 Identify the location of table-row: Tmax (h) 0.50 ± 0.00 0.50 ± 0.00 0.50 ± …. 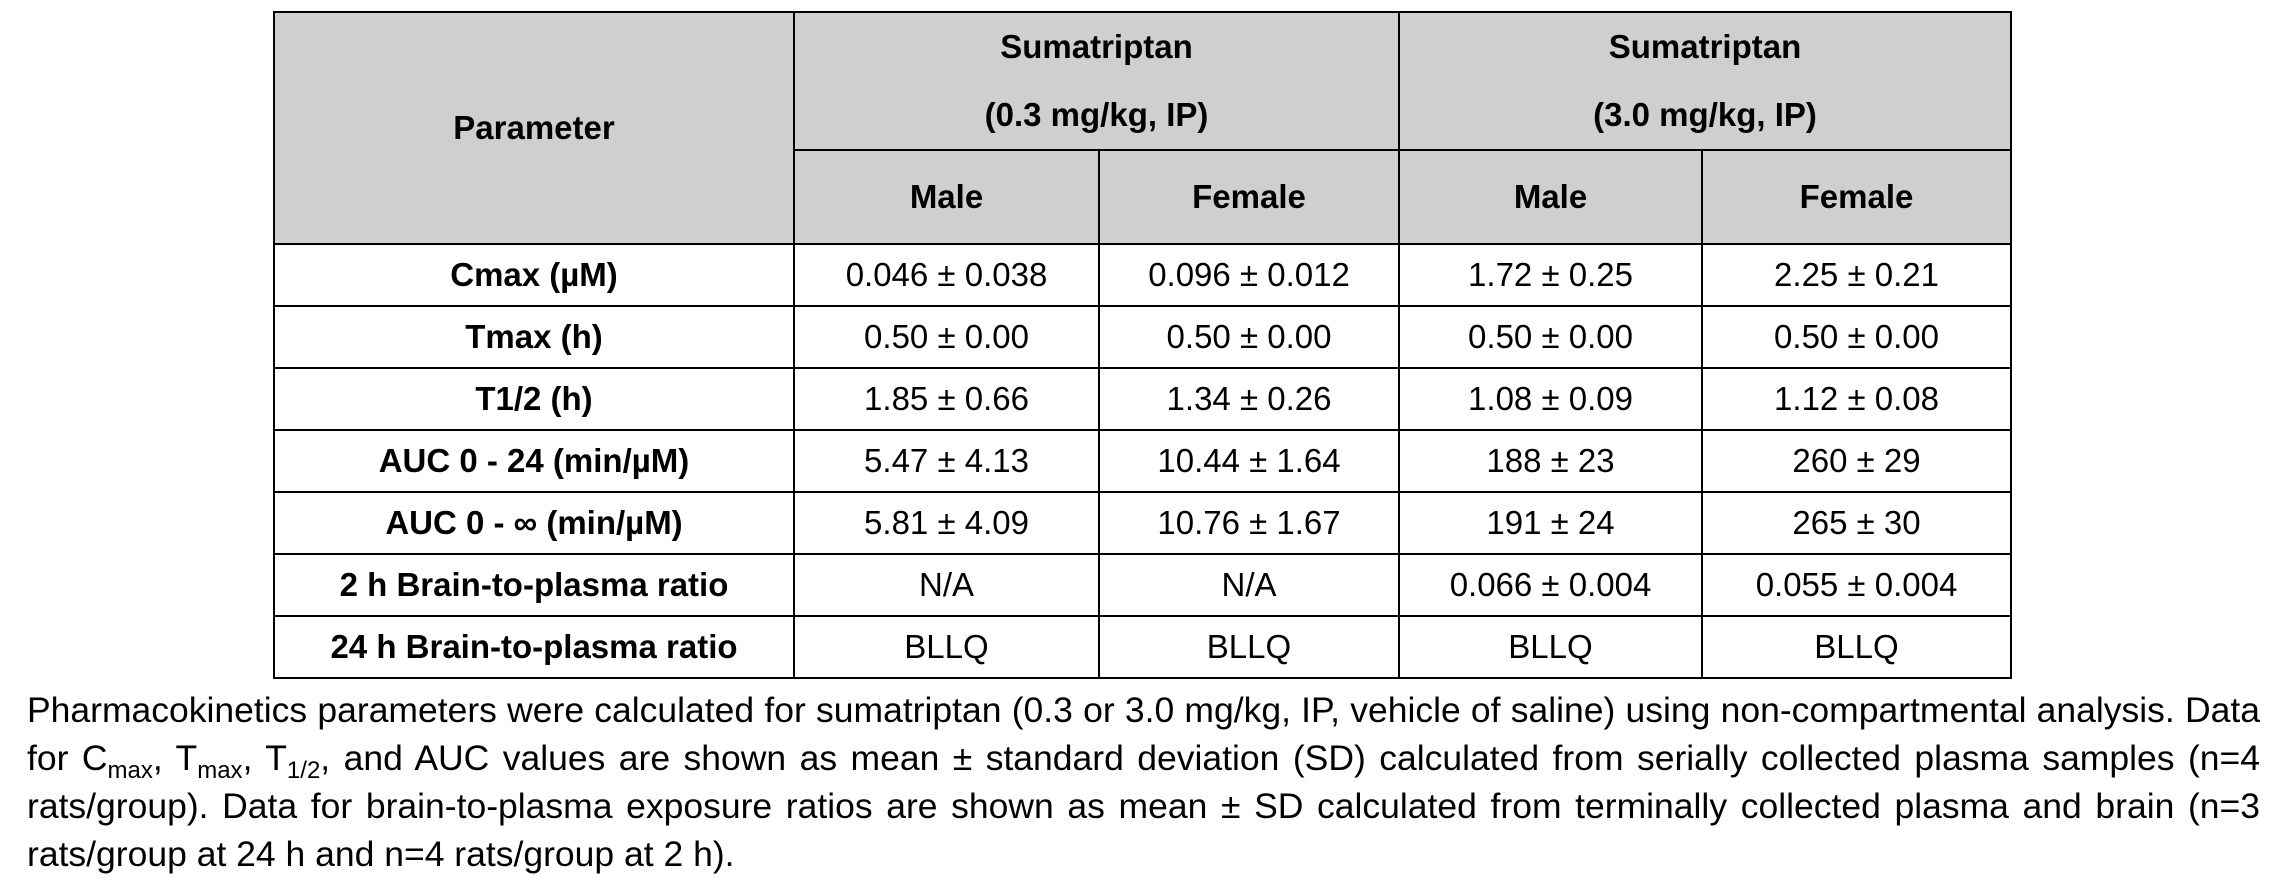
(1142, 337).